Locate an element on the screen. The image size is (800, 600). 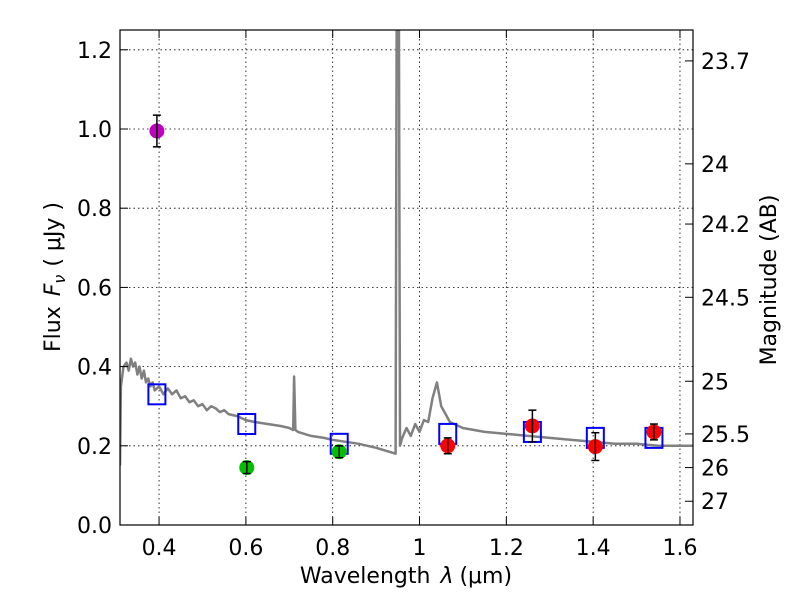
y-tick-label-6: 1.2 is located at coordinates (94, 51).